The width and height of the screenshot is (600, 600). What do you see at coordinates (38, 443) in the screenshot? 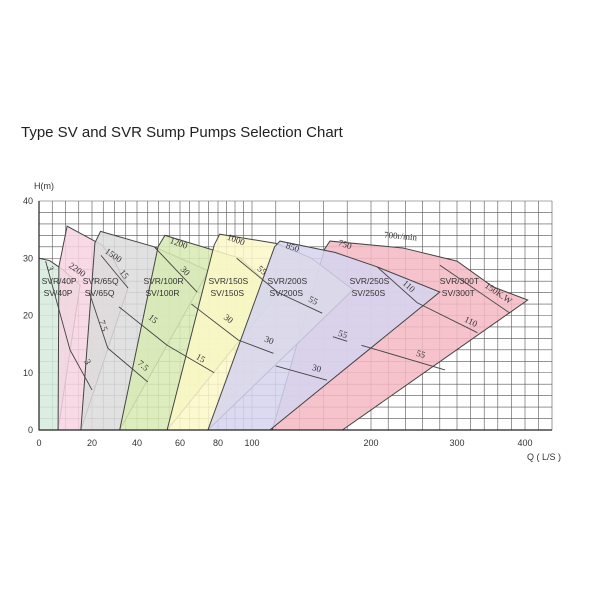
I see `x-tick-label: 0` at bounding box center [38, 443].